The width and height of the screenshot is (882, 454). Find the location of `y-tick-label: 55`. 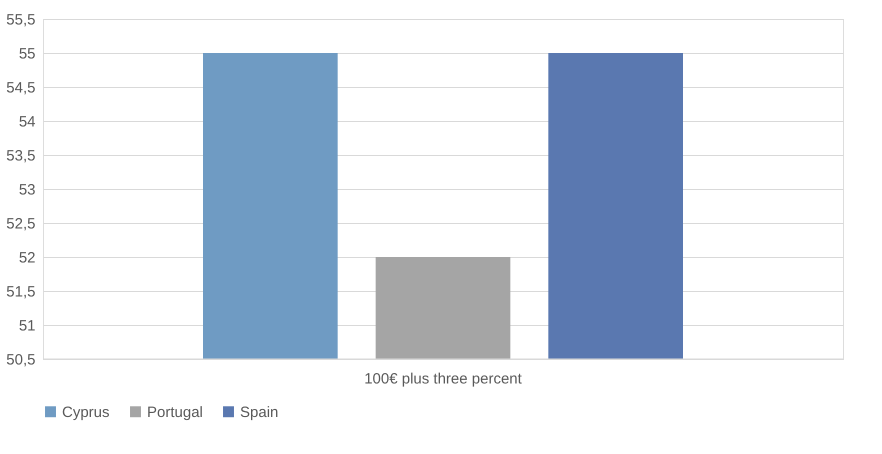

y-tick-label: 55 is located at coordinates (27, 54).